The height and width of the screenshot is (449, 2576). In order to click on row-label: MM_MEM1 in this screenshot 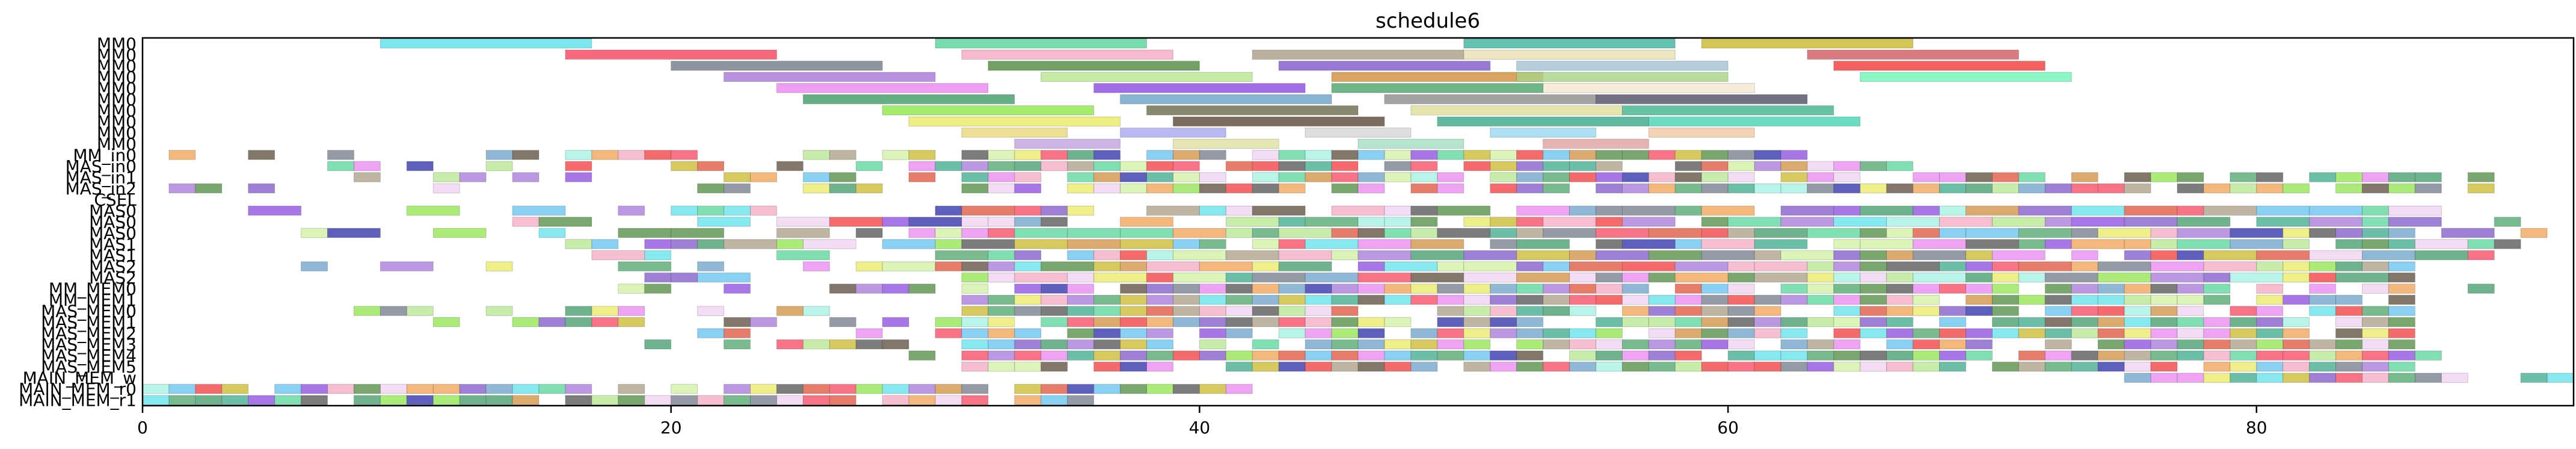, I will do `click(93, 300)`.